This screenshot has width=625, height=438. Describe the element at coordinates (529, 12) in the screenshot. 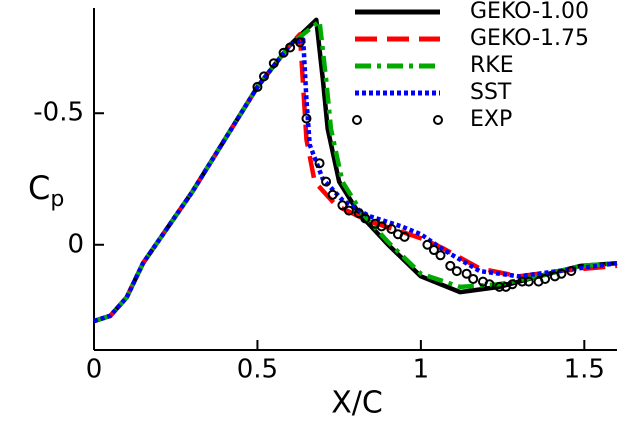

I see `legend-label: GEKO-1.00` at that location.